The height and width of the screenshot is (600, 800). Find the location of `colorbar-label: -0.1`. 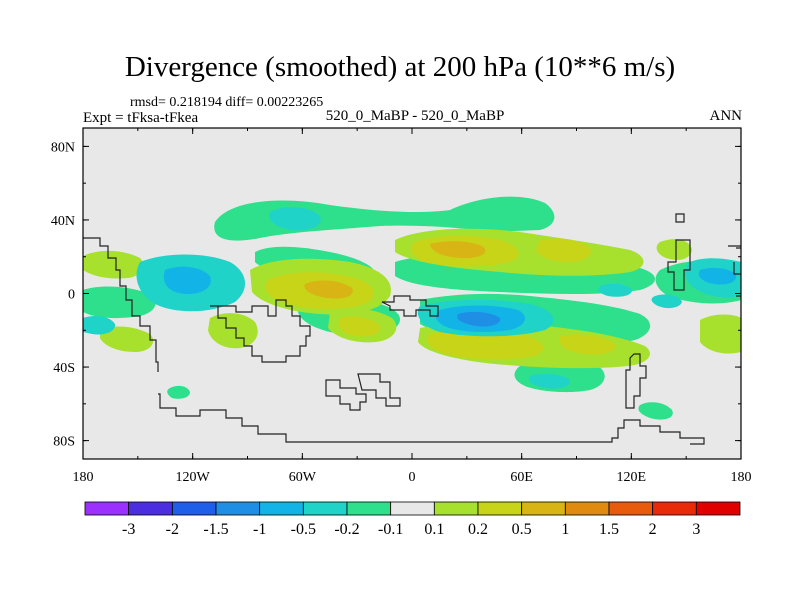

colorbar-label: -0.1 is located at coordinates (390, 529).